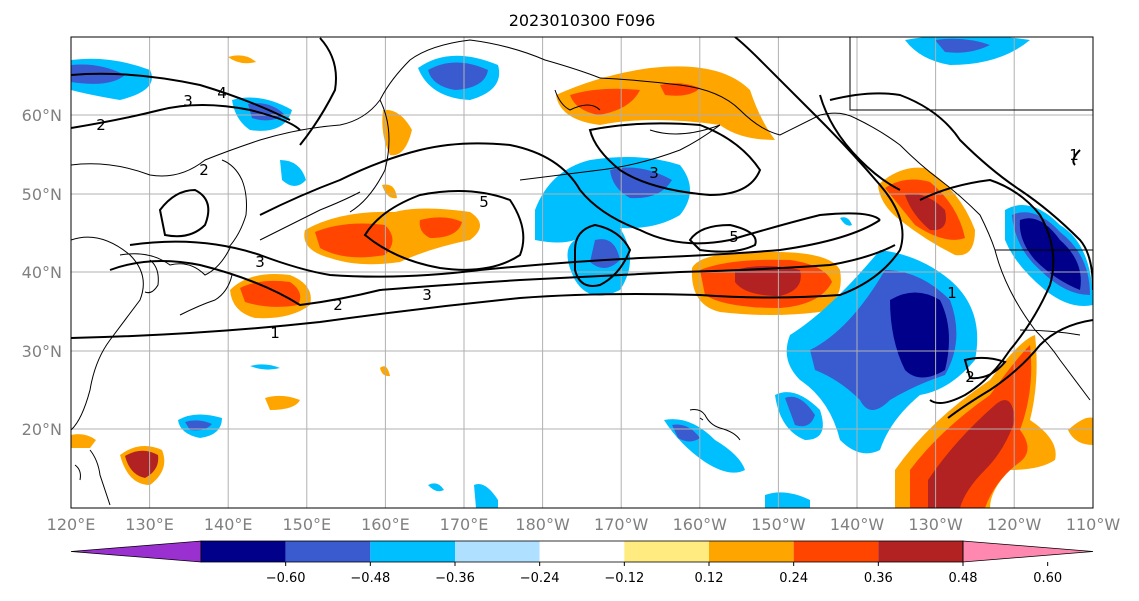 This screenshot has width=1139, height=601. What do you see at coordinates (878, 578) in the screenshot?
I see `colorbar-label: 0.36` at bounding box center [878, 578].